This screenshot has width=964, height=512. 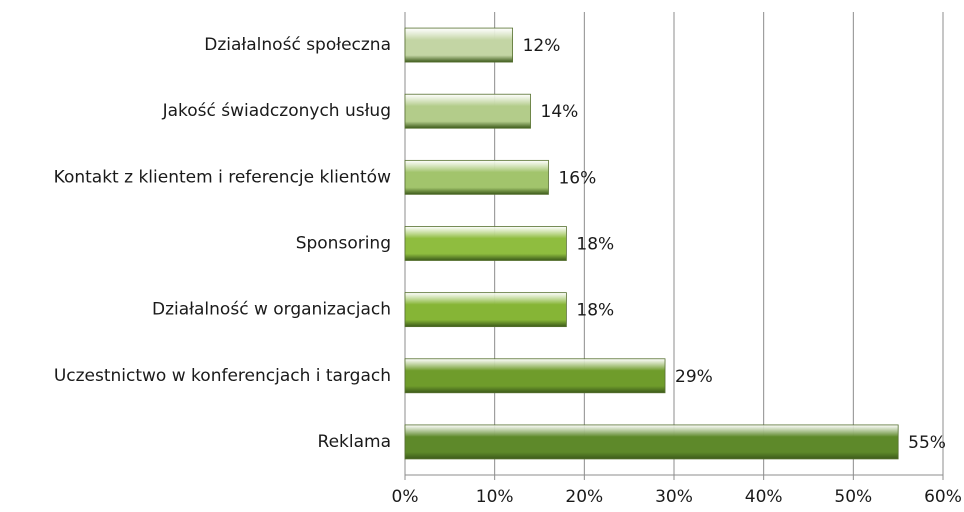 What do you see at coordinates (405, 497) in the screenshot?
I see `x-tick-label: 0%` at bounding box center [405, 497].